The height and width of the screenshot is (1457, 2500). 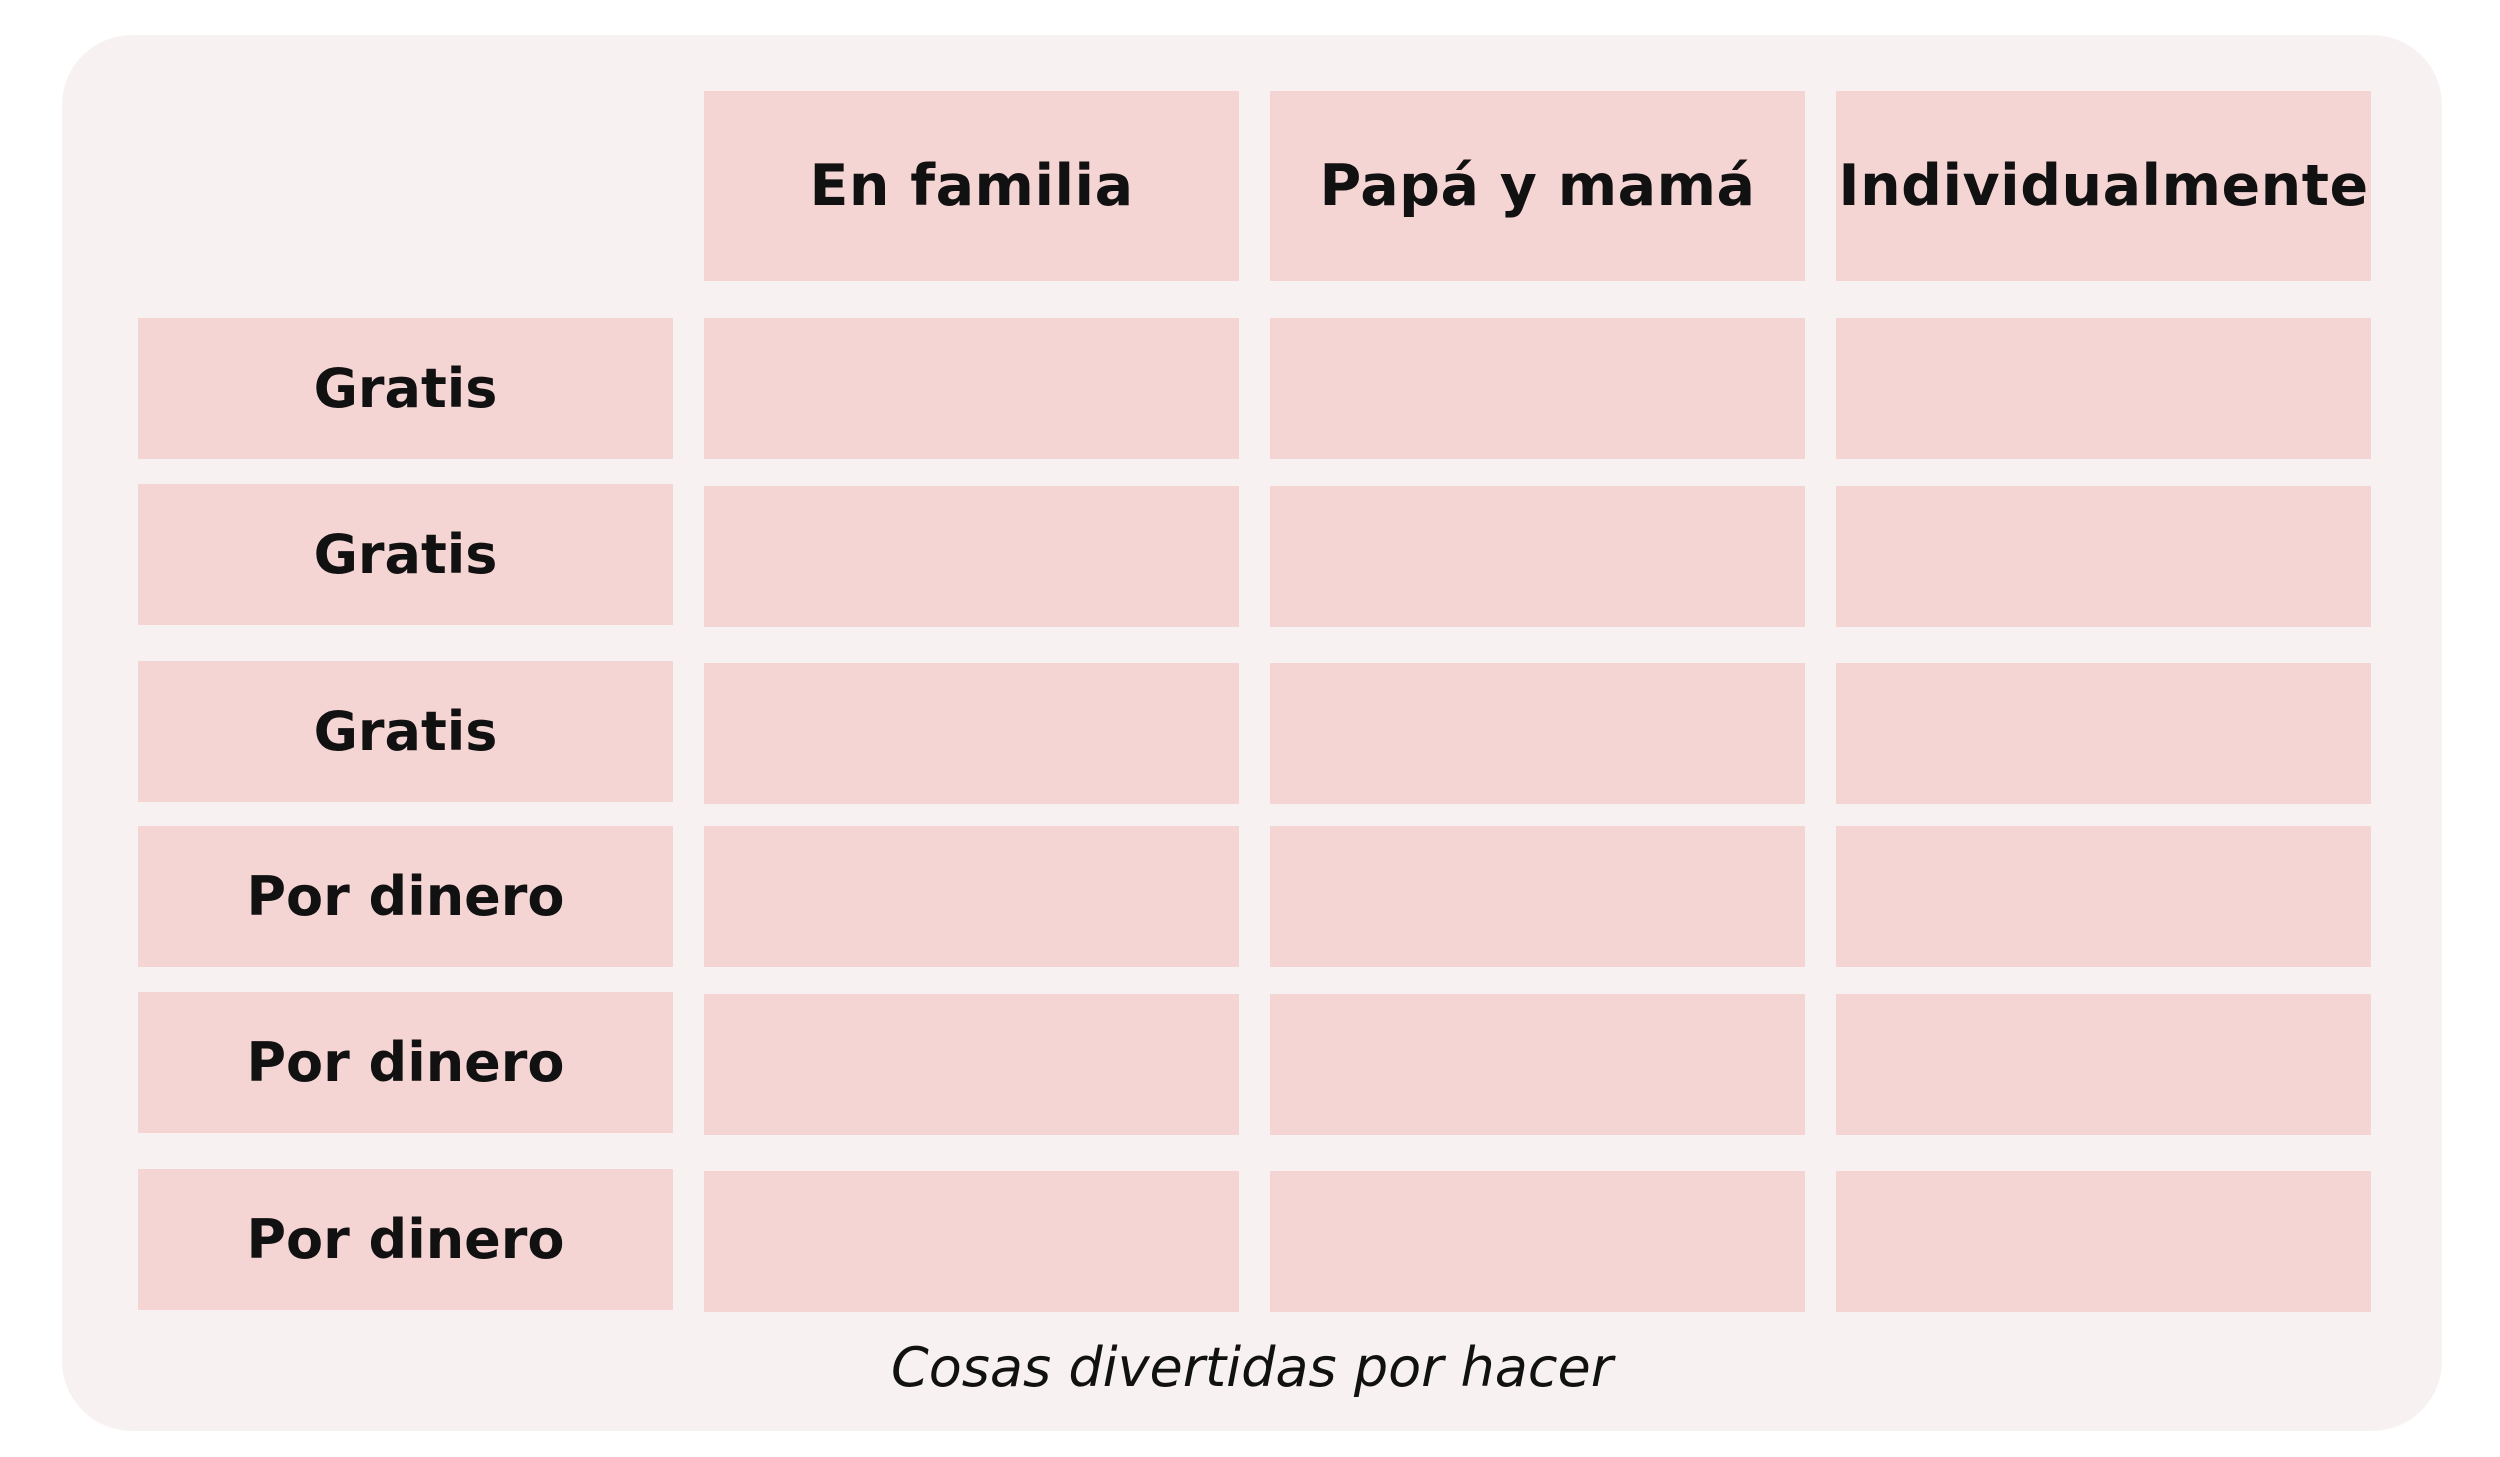 I want to click on column-header-papa-y-mama: Papá y mamá, so click(x=1537, y=186).